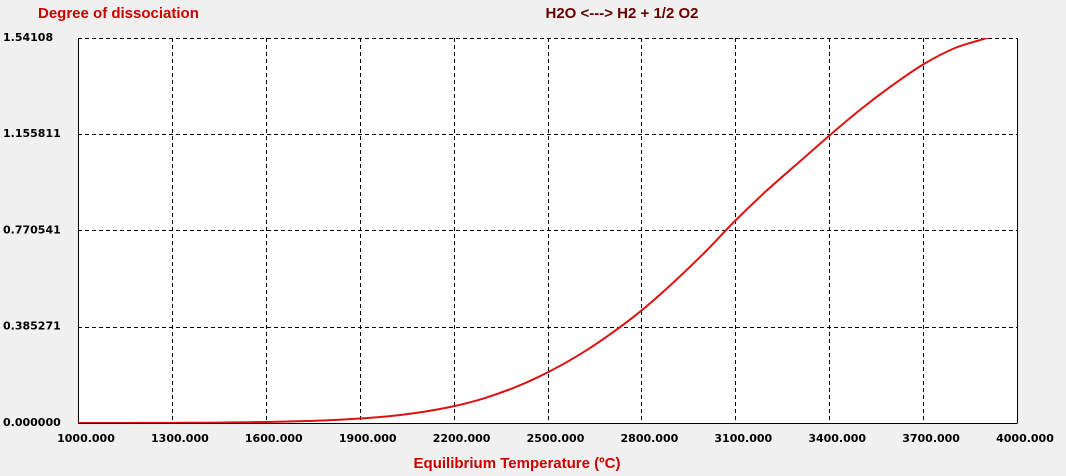 The width and height of the screenshot is (1066, 476). Describe the element at coordinates (180, 438) in the screenshot. I see `x-tick-label: 1300.000` at that location.